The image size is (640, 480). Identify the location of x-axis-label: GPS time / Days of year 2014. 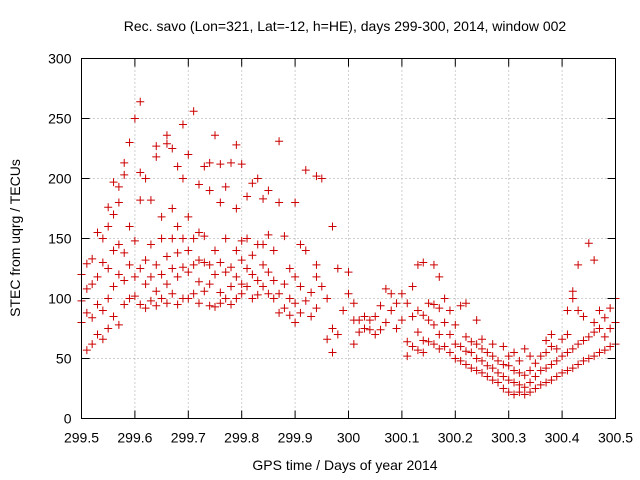
(344, 465).